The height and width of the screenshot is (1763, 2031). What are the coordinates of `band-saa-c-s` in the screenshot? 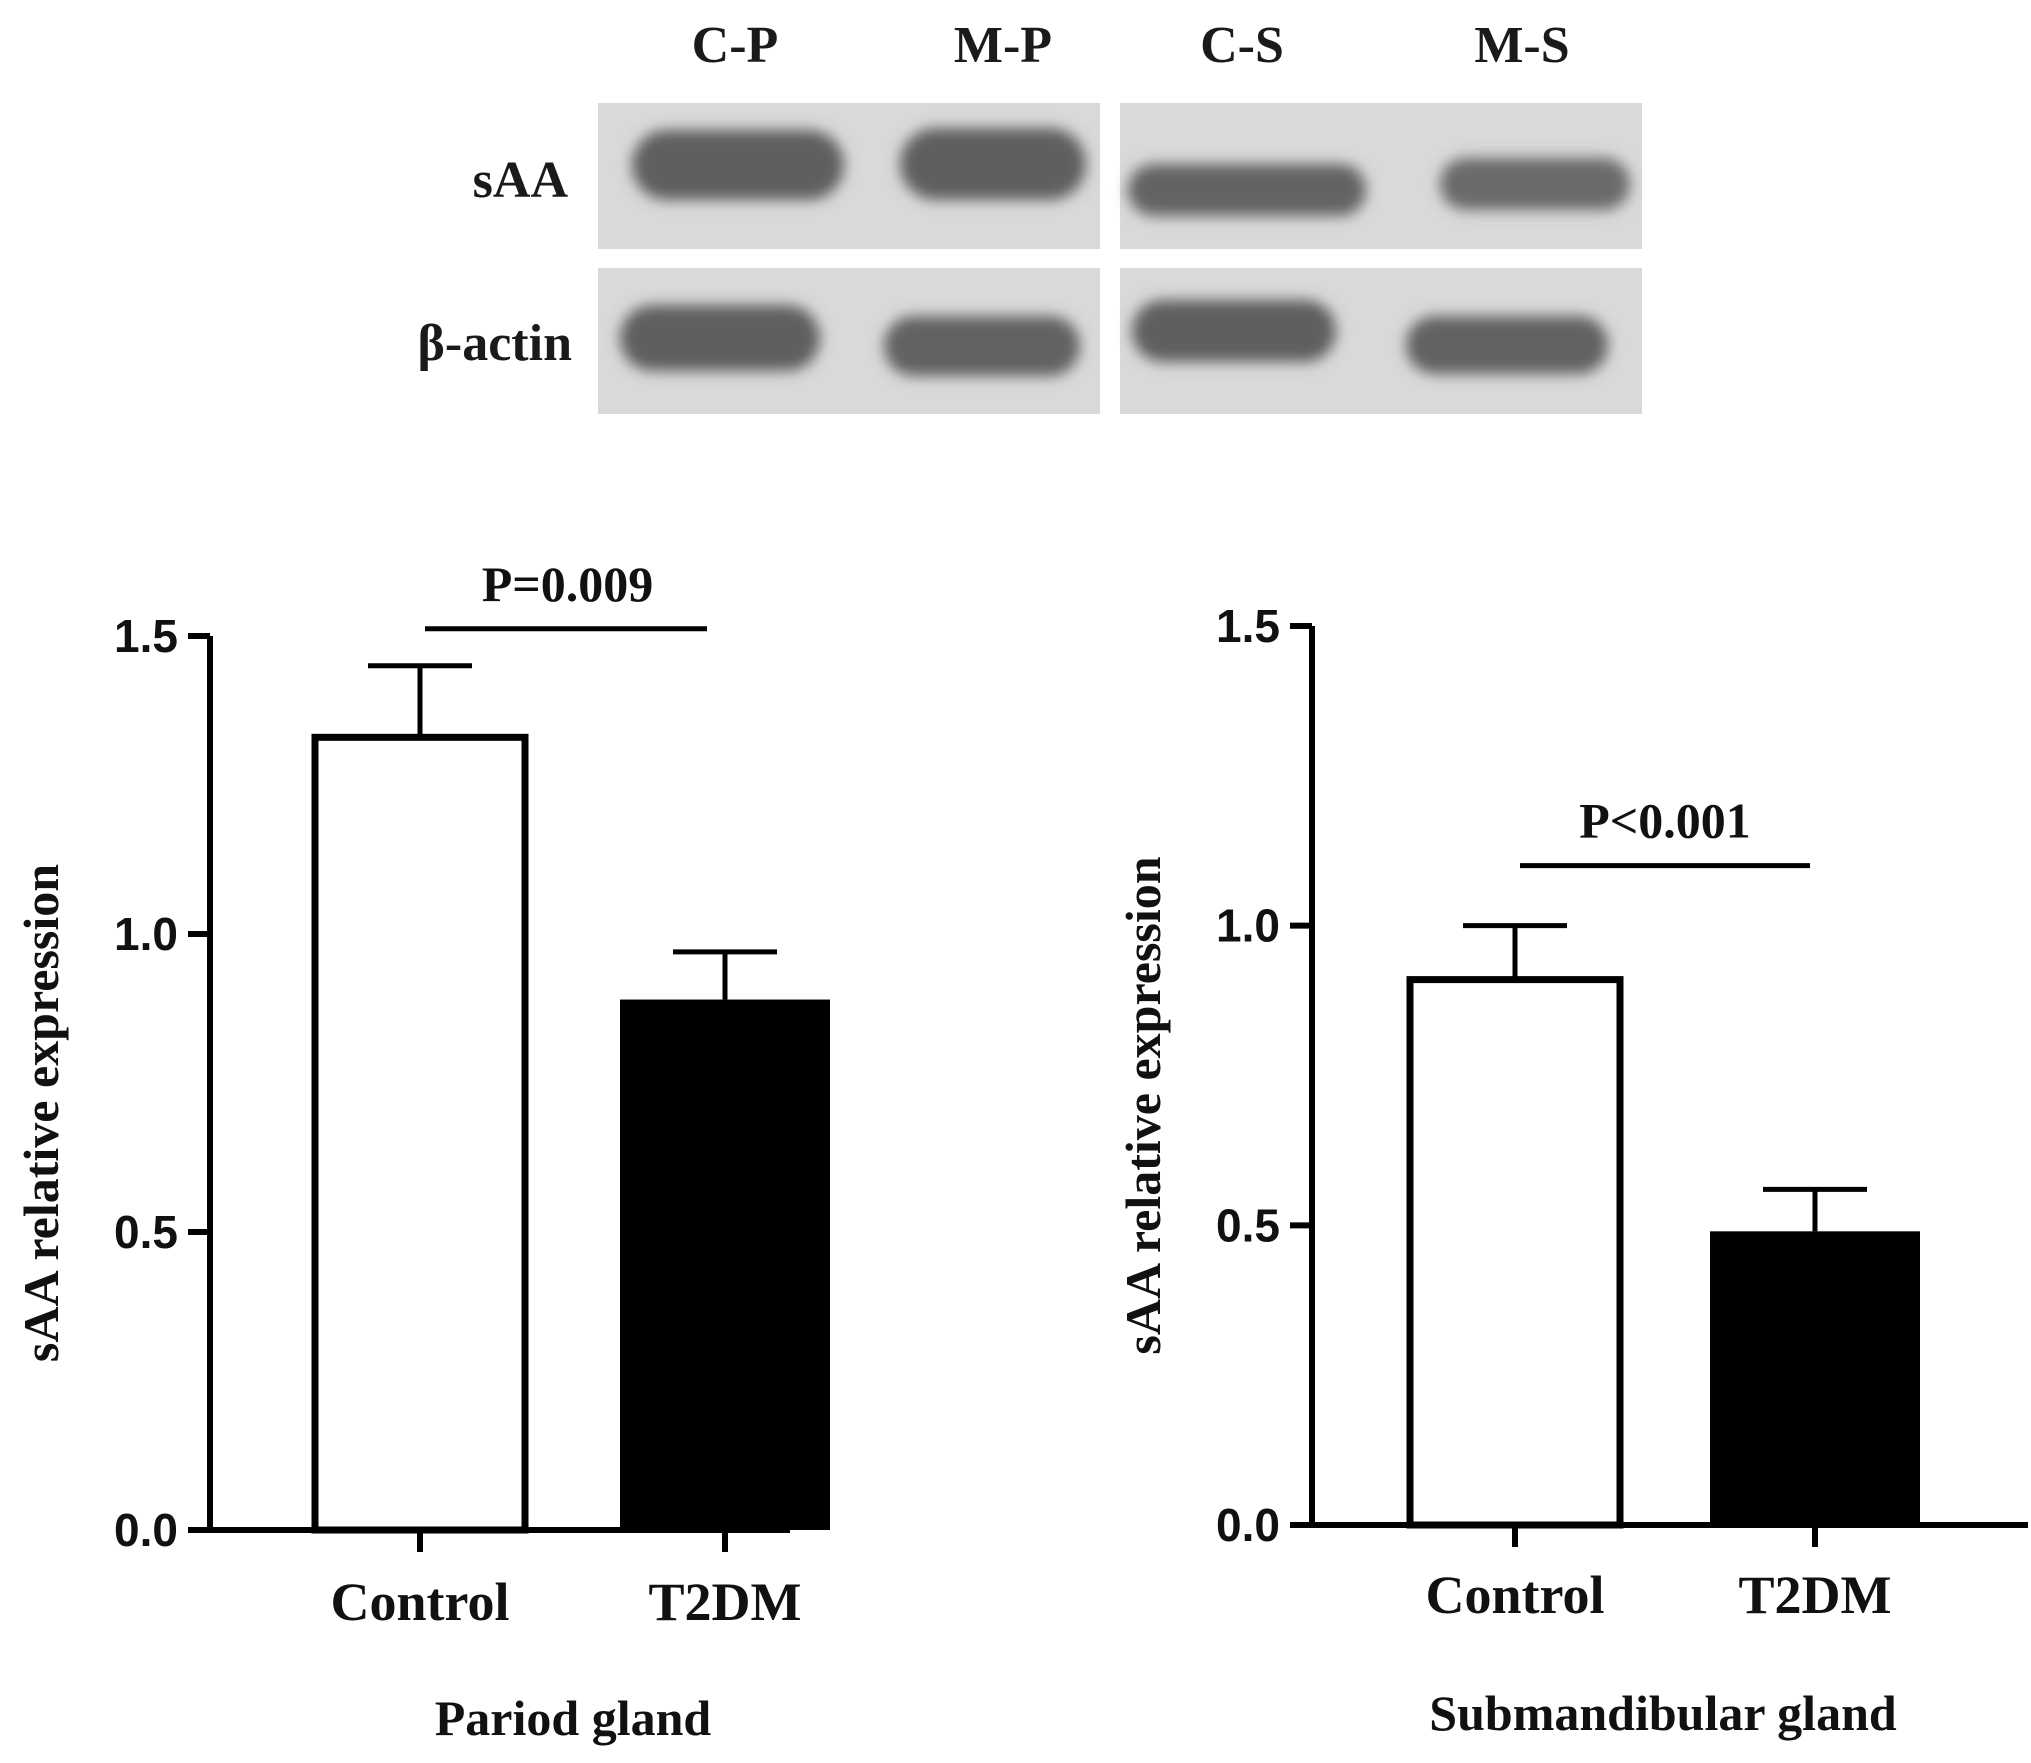 It's located at (1247, 190).